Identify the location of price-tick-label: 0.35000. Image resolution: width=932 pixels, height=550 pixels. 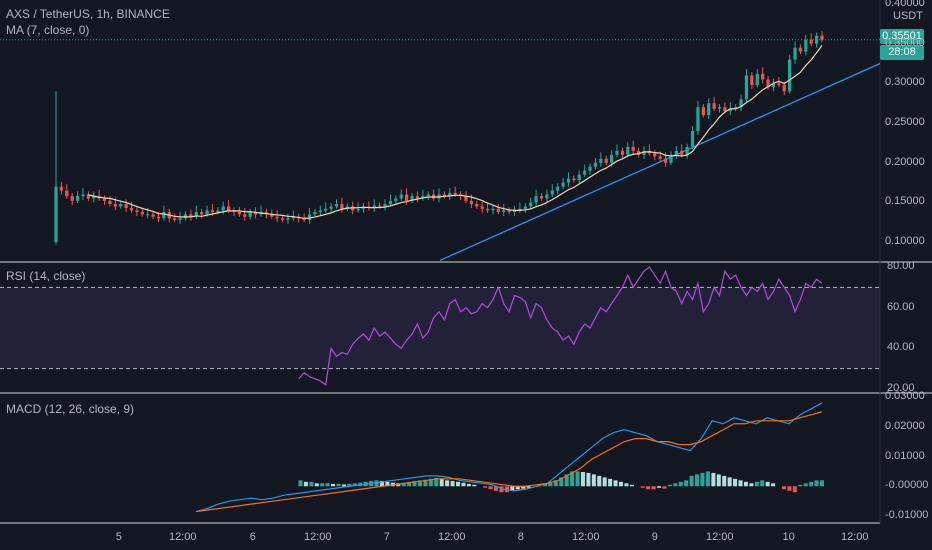
(905, 42).